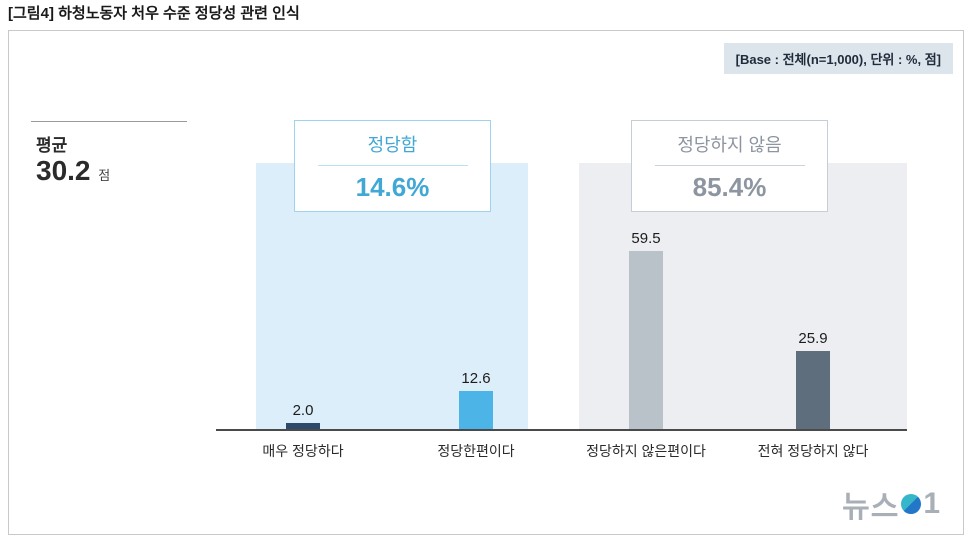 This screenshot has height=543, width=976. Describe the element at coordinates (109, 121) in the screenshot. I see `average-divider` at that location.